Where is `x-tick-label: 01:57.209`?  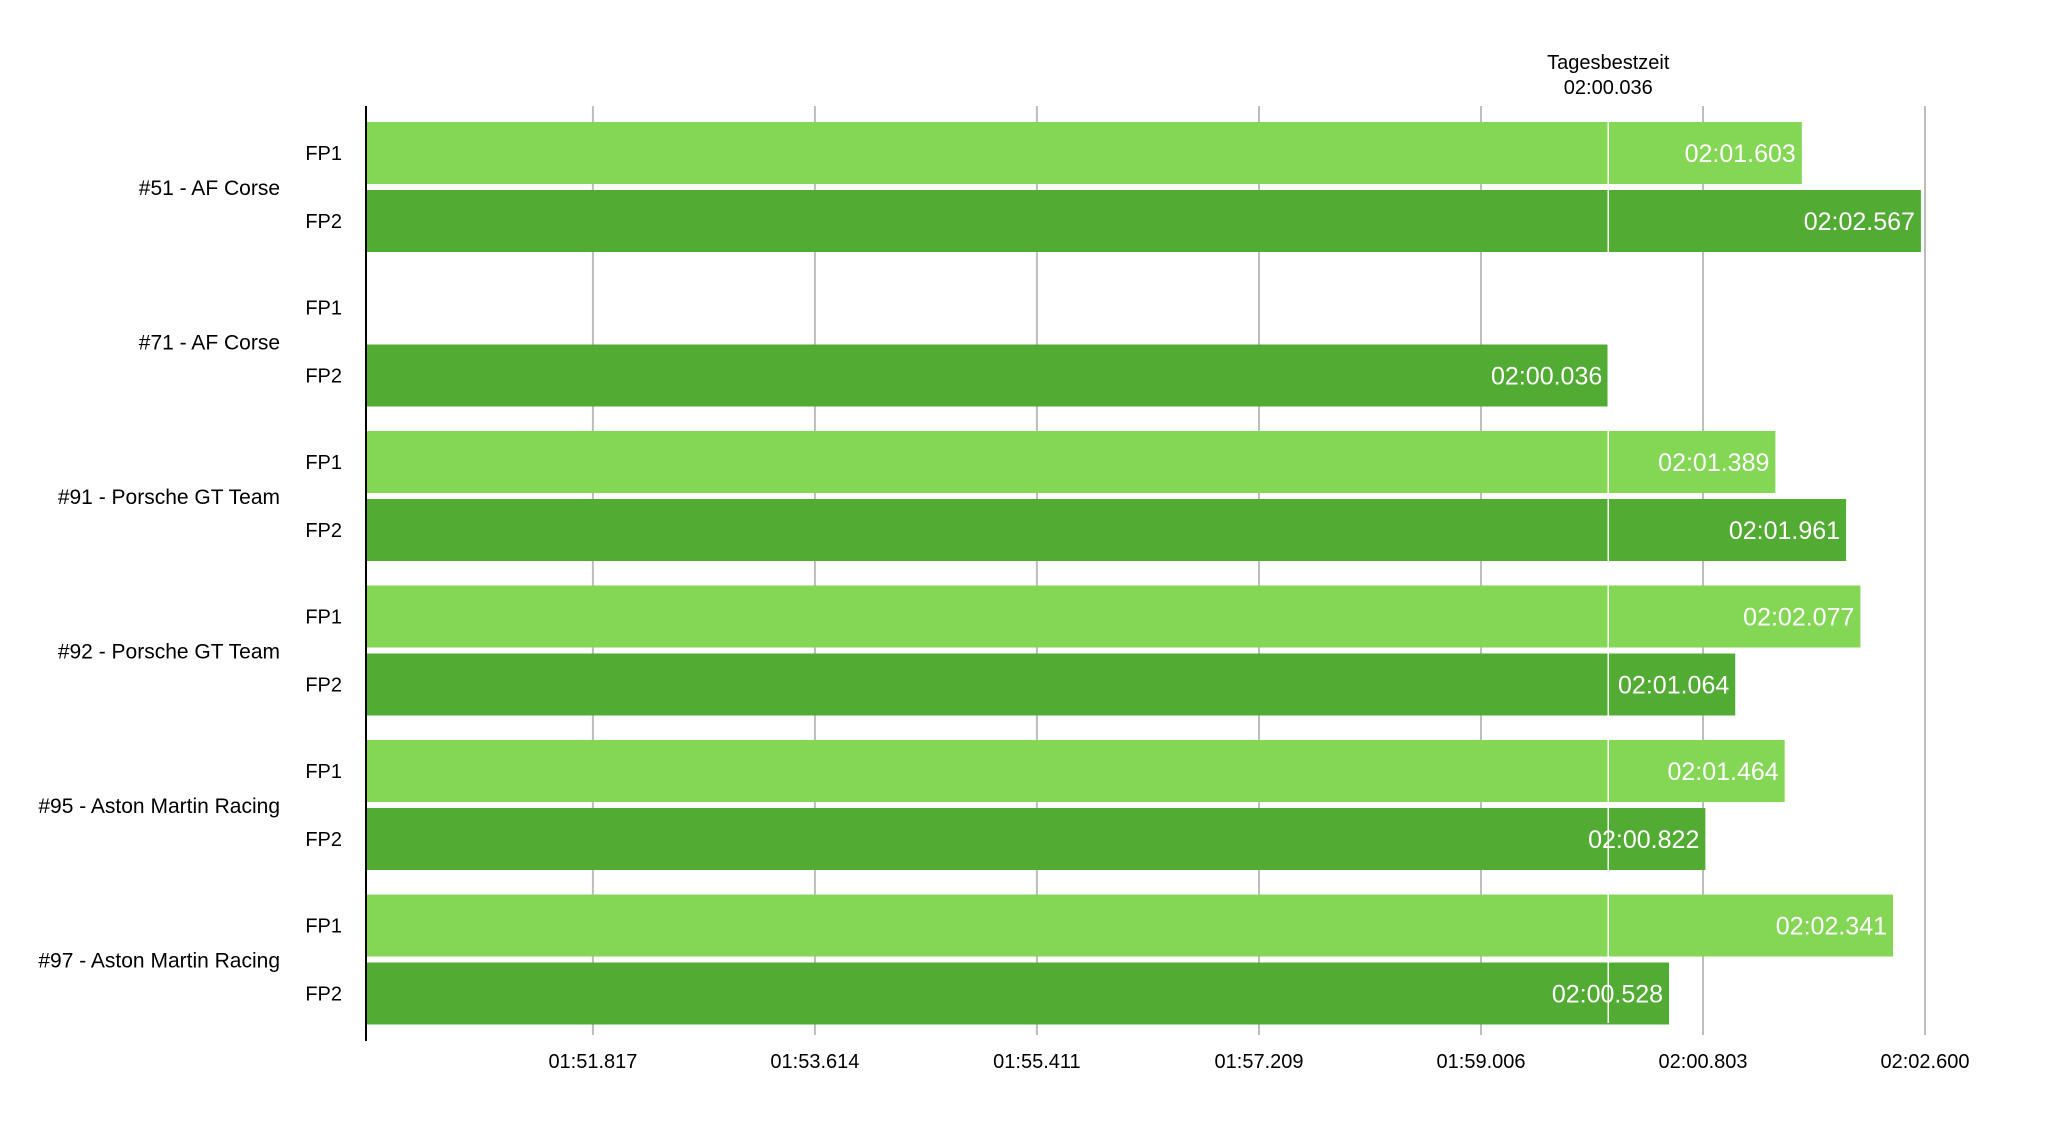 x-tick-label: 01:57.209 is located at coordinates (1259, 1062).